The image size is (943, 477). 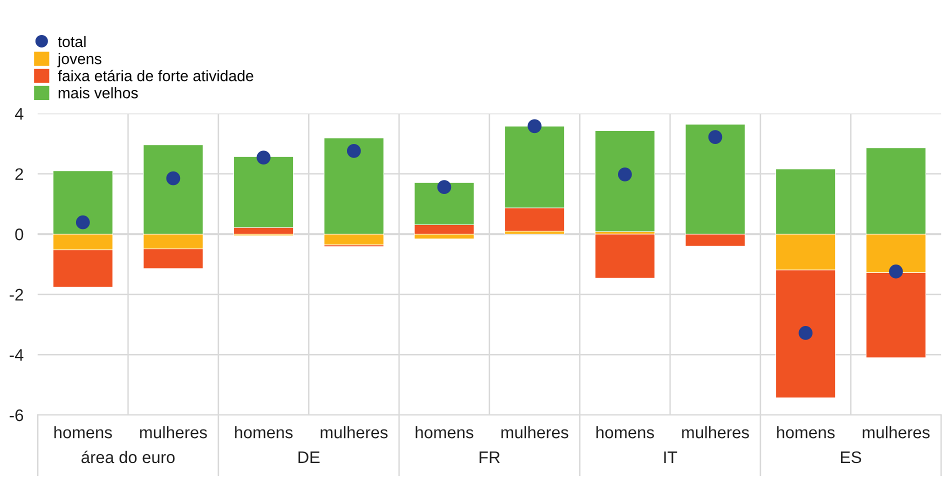 What do you see at coordinates (17, 415) in the screenshot?
I see `y-tick-label: -6` at bounding box center [17, 415].